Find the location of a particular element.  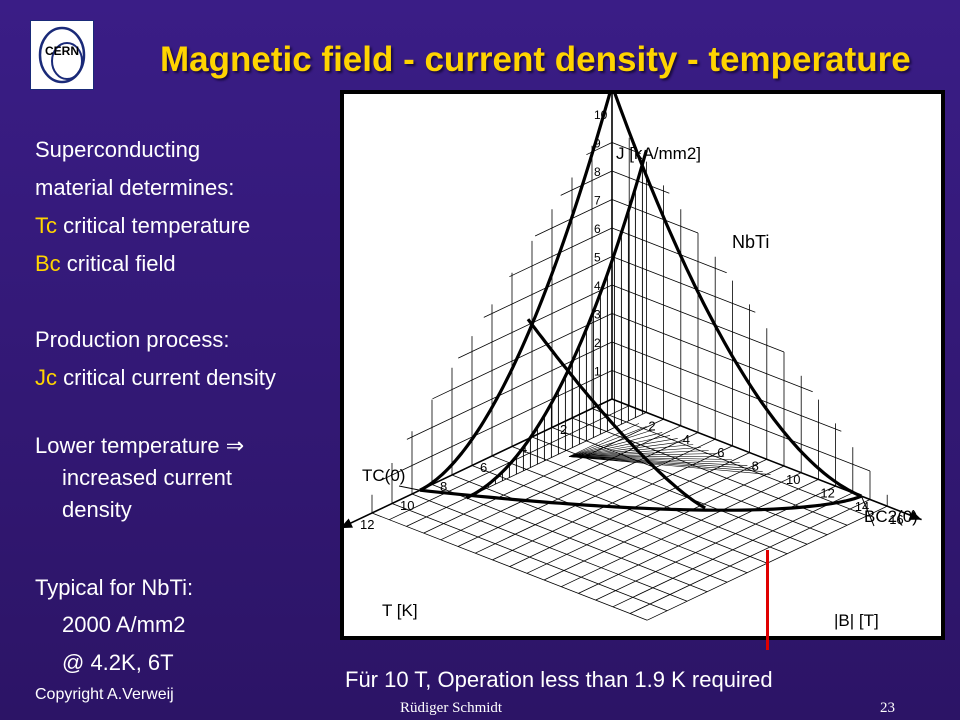

tc-pointer is located at coordinates (409, 488).